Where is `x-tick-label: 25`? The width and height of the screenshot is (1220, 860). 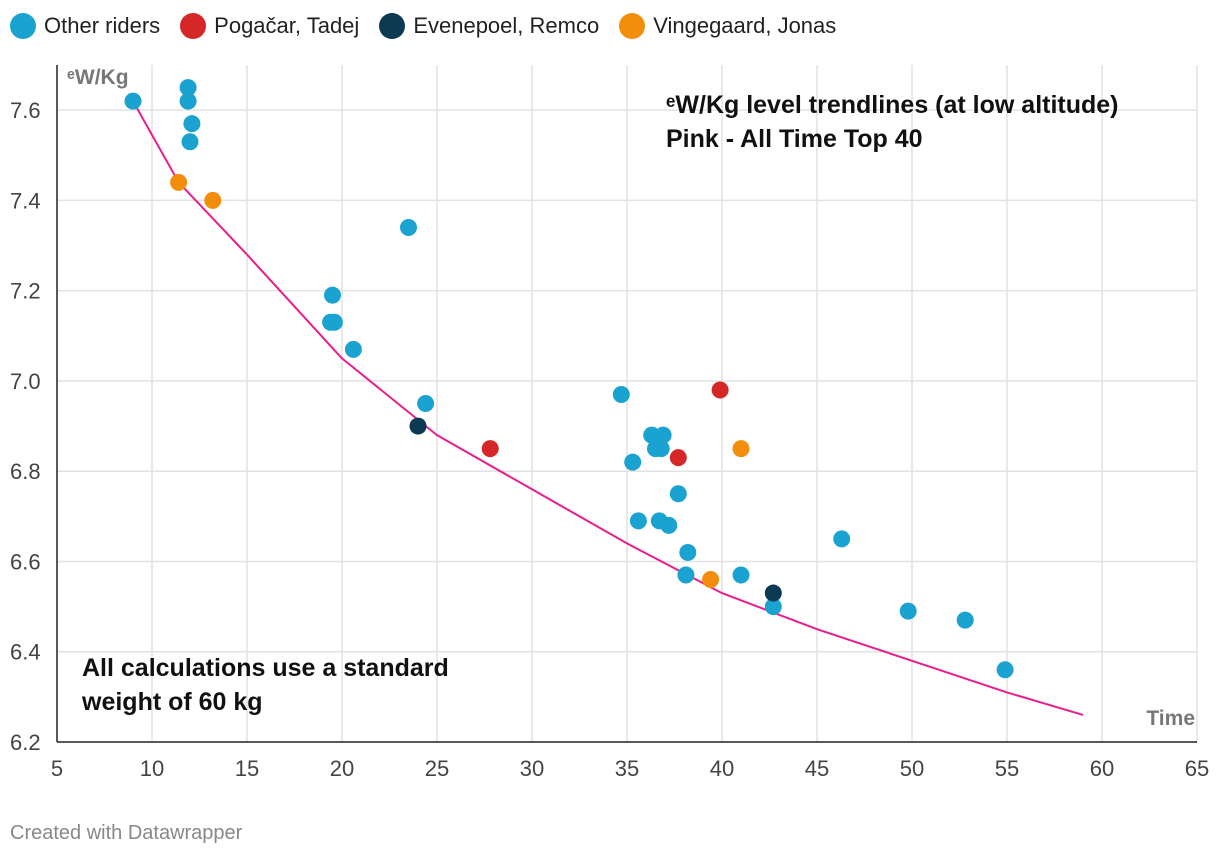 x-tick-label: 25 is located at coordinates (437, 768).